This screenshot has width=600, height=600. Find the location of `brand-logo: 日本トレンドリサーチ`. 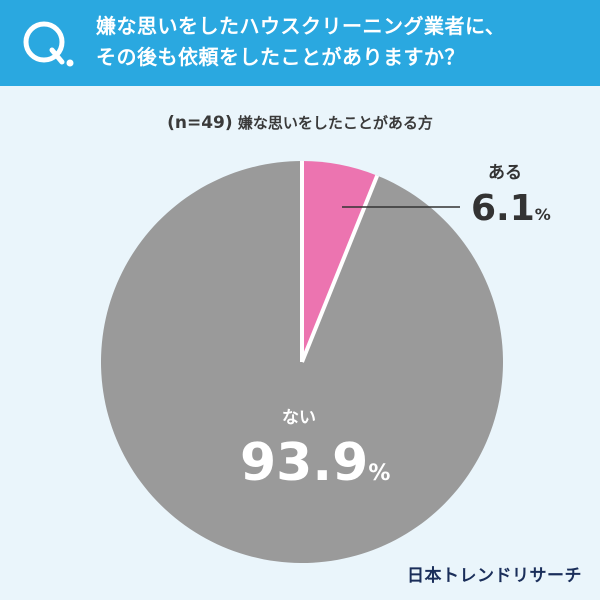

brand-logo: 日本トレンドリサーチ is located at coordinates (494, 576).